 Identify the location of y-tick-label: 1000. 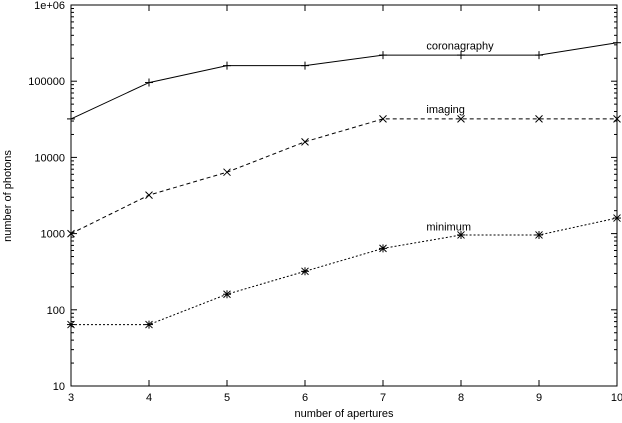
(53, 235).